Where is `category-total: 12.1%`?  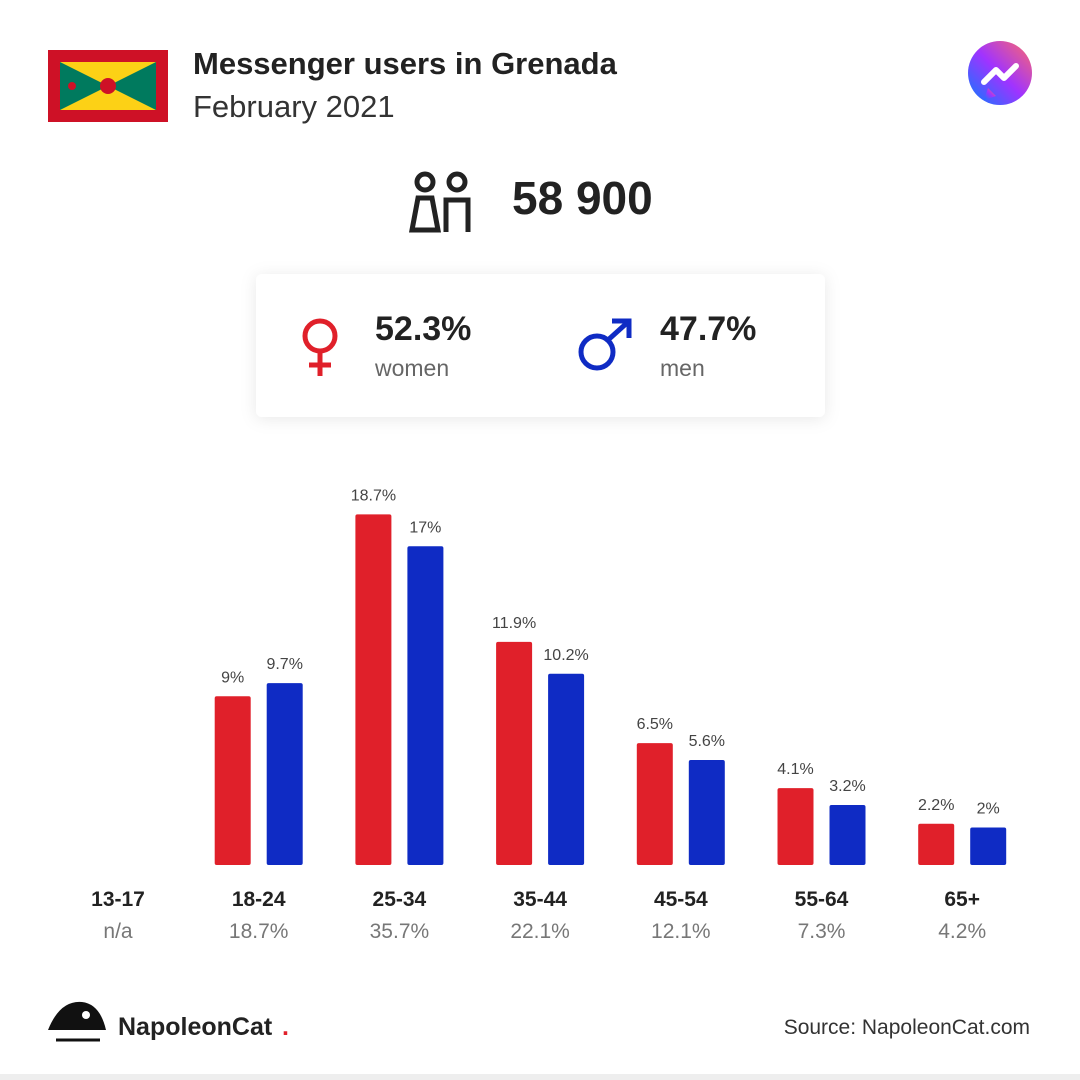 category-total: 12.1% is located at coordinates (681, 931).